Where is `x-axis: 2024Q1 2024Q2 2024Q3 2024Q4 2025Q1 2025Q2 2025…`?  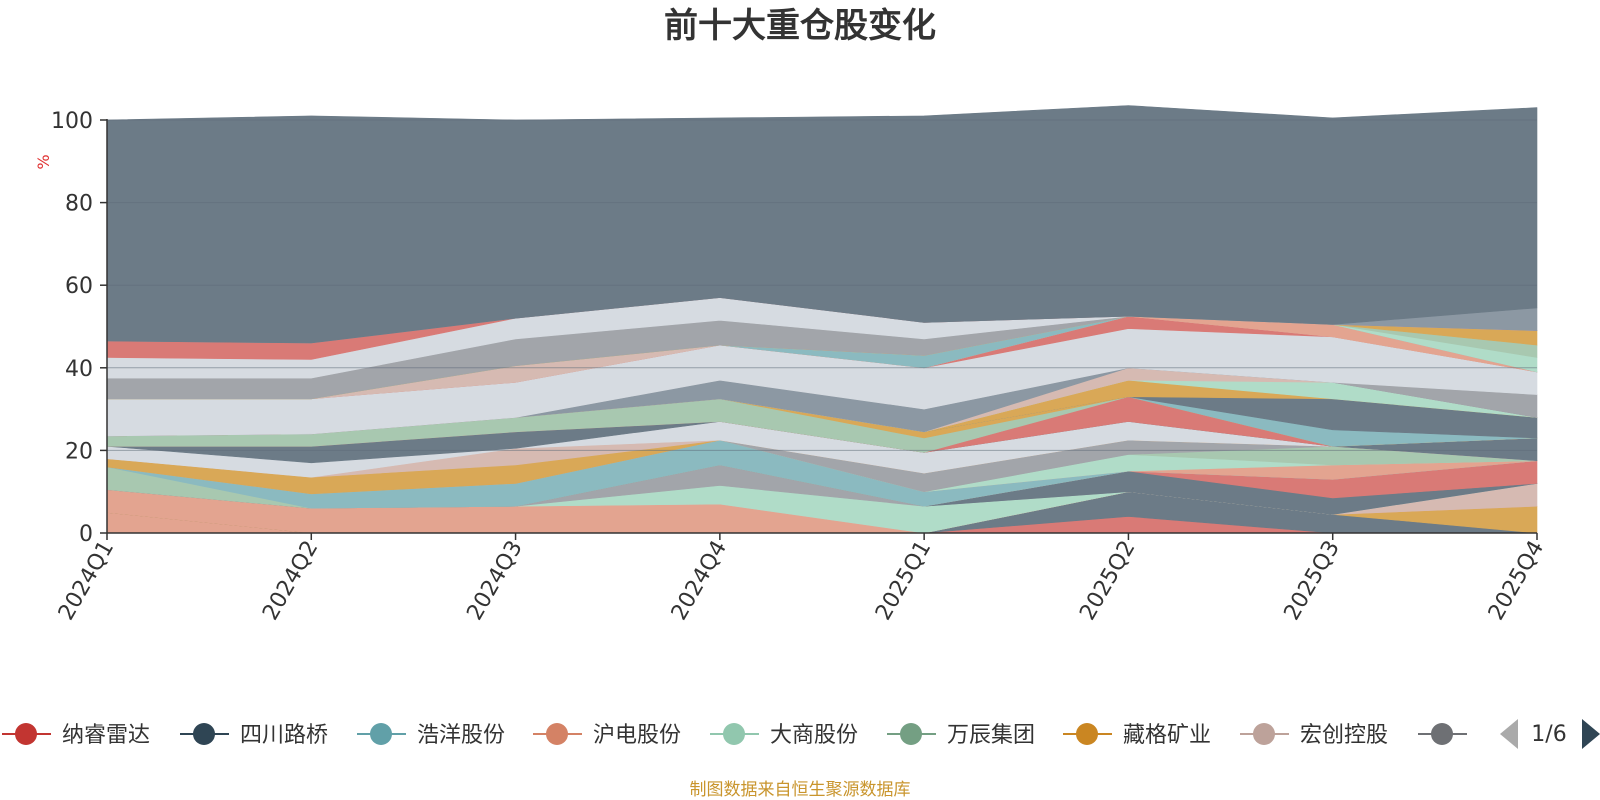 x-axis: 2024Q1 2024Q2 2024Q3 2024Q4 2025Q1 2025Q2 2025… is located at coordinates (801, 578).